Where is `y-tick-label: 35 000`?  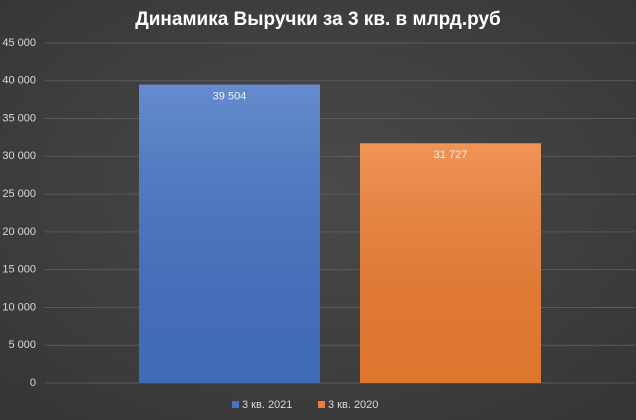 y-tick-label: 35 000 is located at coordinates (19, 118).